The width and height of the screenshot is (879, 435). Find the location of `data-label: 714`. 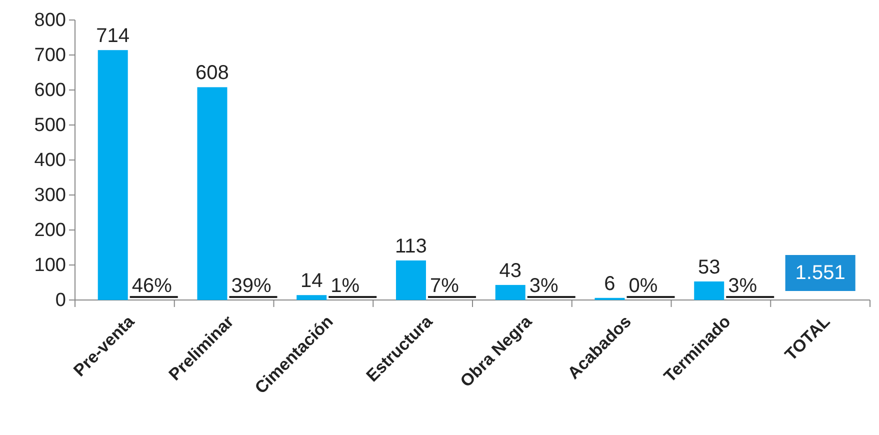

data-label: 714 is located at coordinates (113, 36).